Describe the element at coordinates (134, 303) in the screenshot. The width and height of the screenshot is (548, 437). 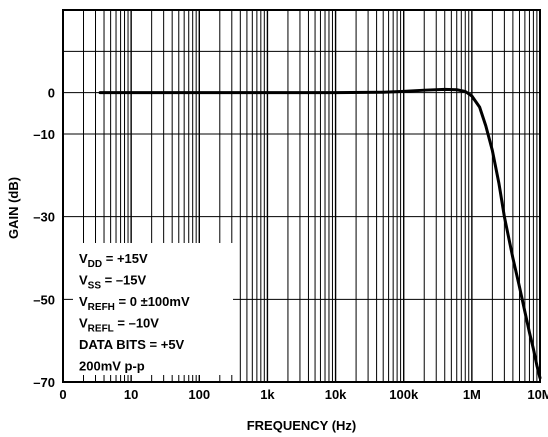
I see `condition-line: VREFH = 0 ±100mV` at that location.